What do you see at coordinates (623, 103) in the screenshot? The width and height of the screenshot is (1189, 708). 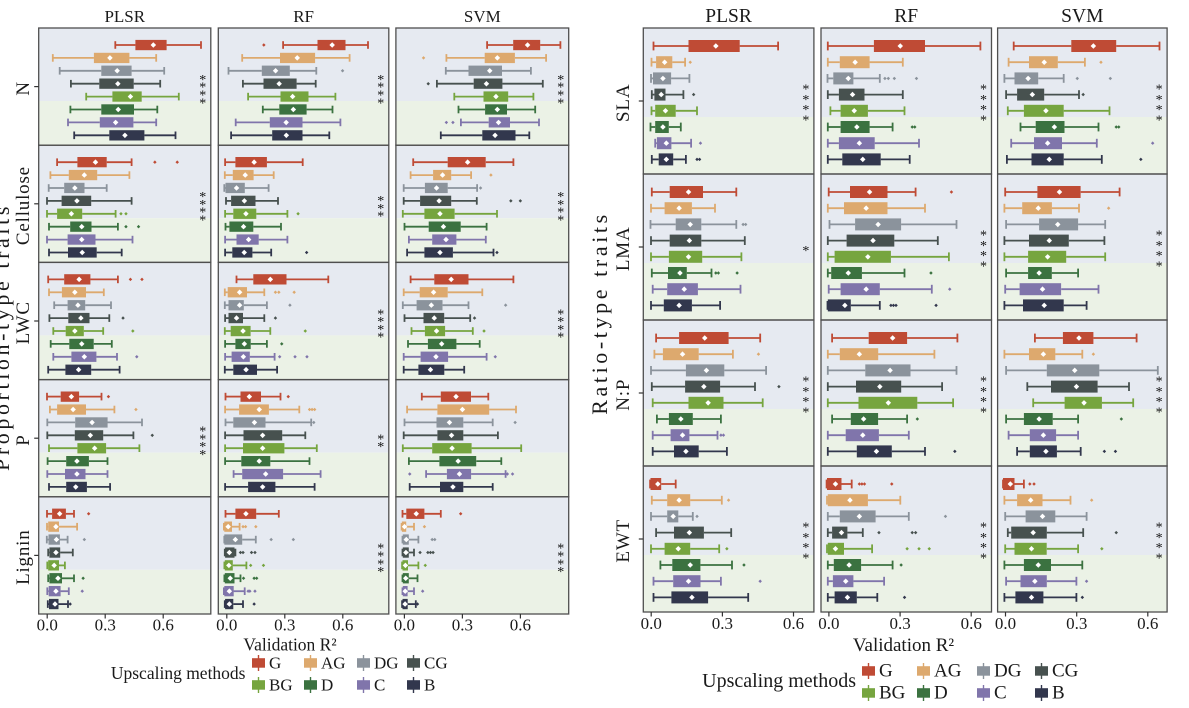 I see `svg-text: SLA` at bounding box center [623, 103].